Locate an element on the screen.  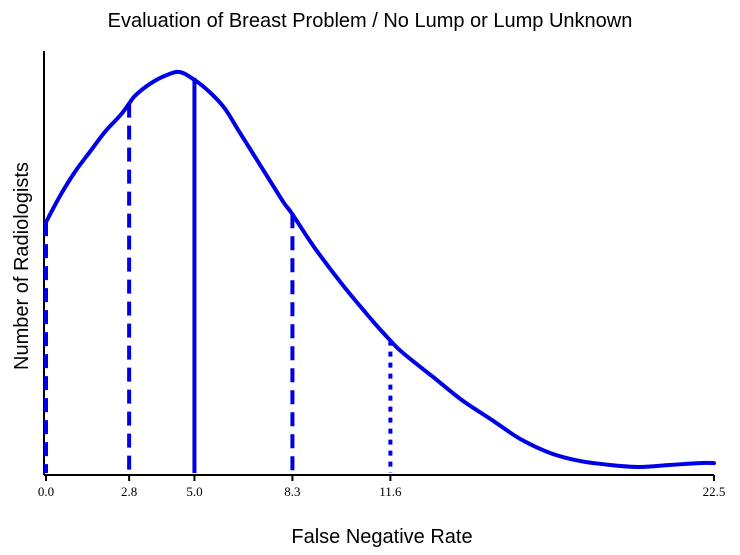
x-tick-label: 5.0 is located at coordinates (194, 491).